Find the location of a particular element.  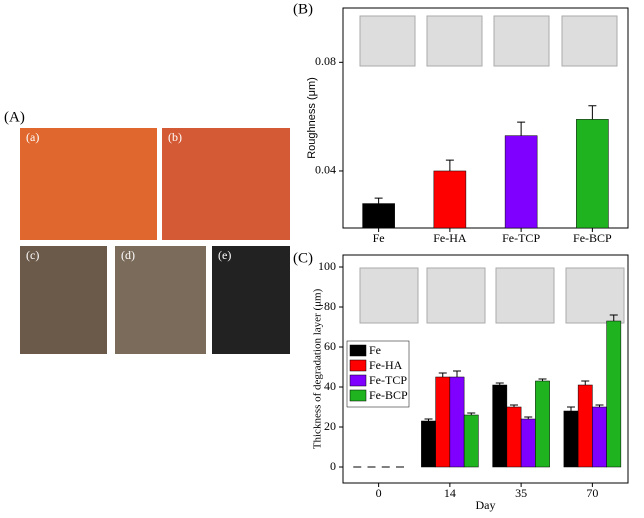

panel-label: (B) is located at coordinates (303, 9).